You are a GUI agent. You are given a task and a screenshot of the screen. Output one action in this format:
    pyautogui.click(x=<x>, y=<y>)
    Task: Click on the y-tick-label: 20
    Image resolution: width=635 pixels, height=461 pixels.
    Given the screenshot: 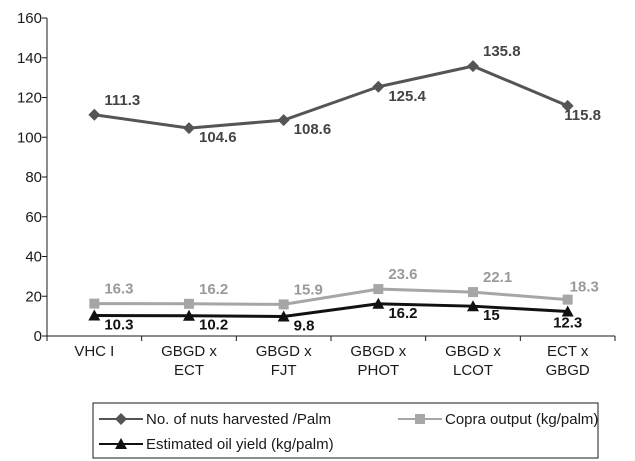 What is the action you would take?
    pyautogui.click(x=33, y=296)
    